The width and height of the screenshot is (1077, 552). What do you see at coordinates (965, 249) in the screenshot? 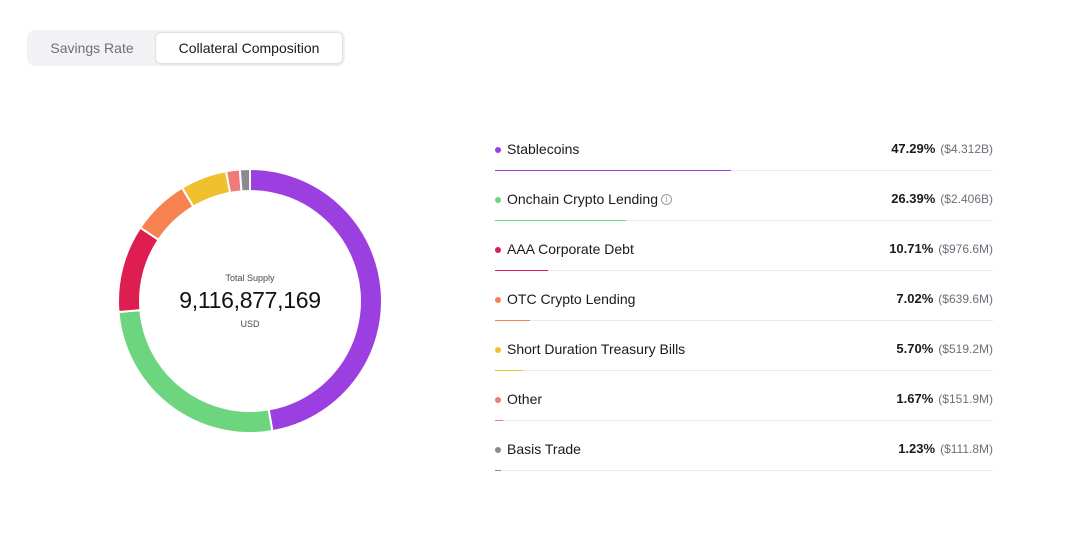
I see `legend-amount: ($976.6M)` at bounding box center [965, 249].